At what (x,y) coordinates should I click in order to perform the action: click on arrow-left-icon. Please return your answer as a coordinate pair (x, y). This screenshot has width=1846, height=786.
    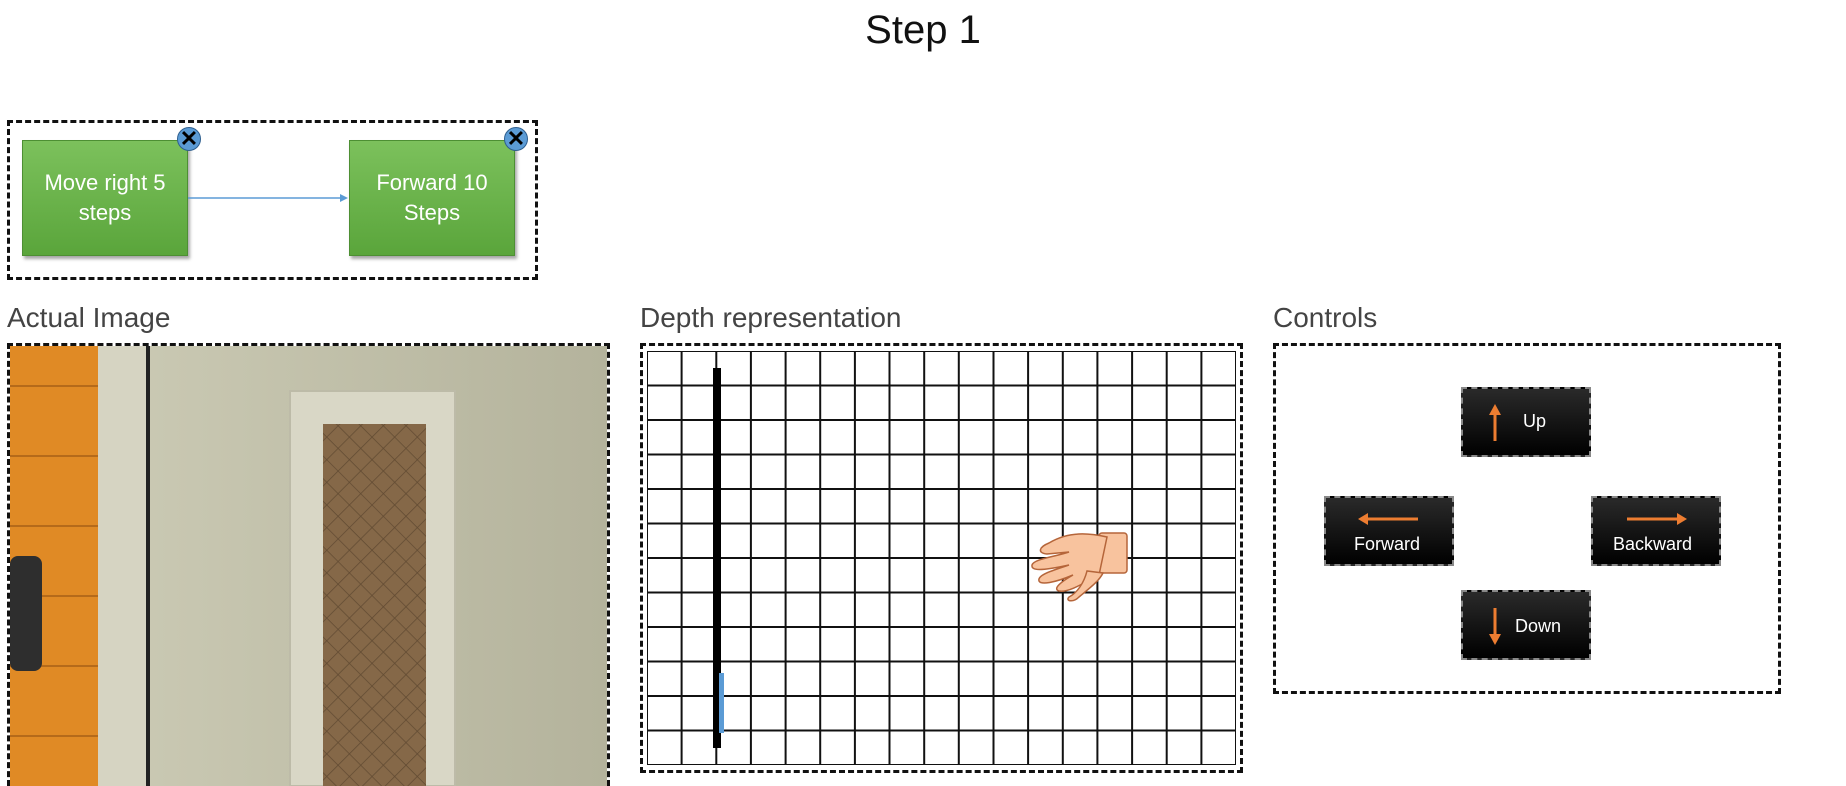
    Looking at the image, I should click on (1388, 519).